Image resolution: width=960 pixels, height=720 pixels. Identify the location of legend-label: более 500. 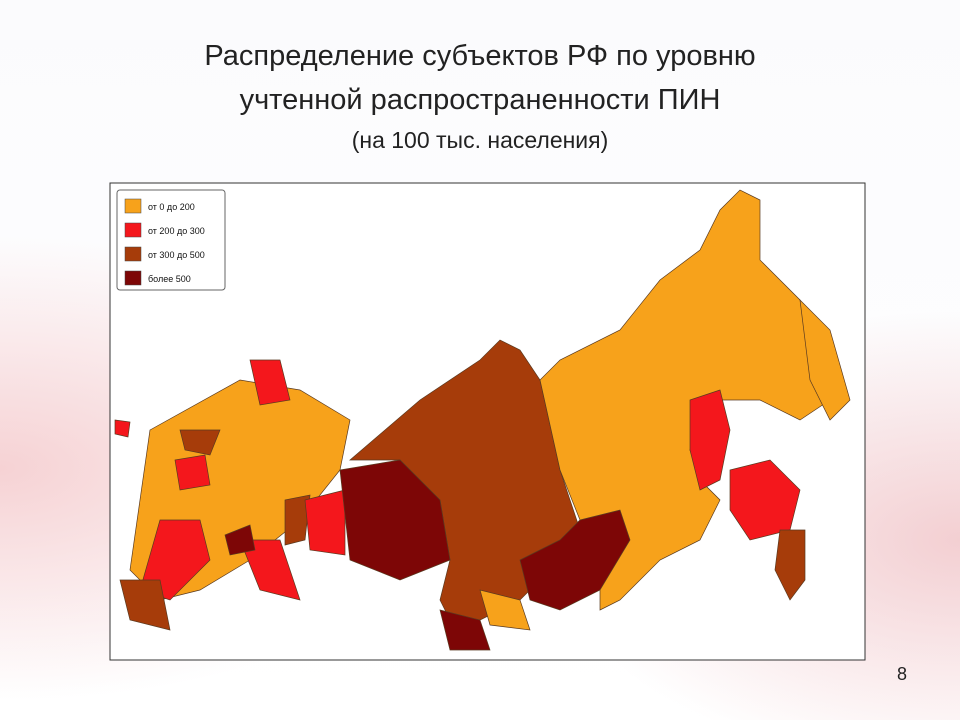
(169, 279).